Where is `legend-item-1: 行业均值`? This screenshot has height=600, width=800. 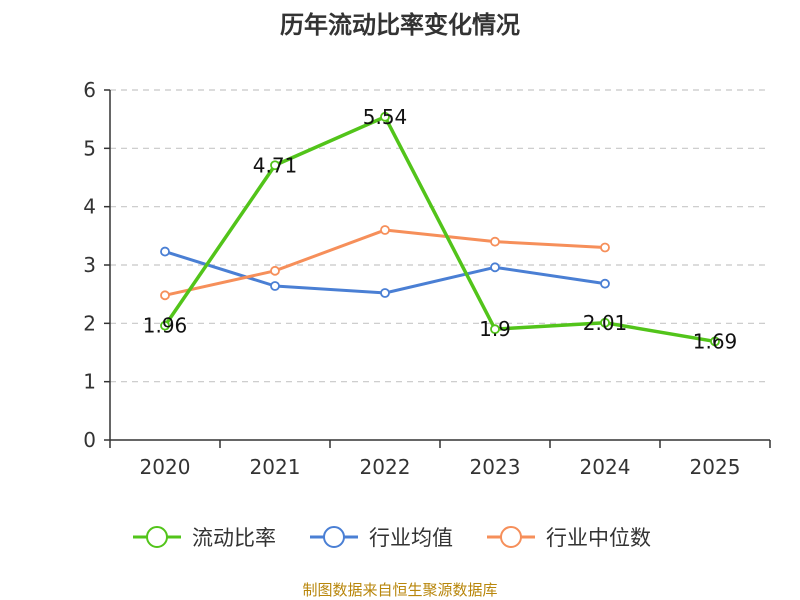
legend-item-1: 行业均值 is located at coordinates (381, 538).